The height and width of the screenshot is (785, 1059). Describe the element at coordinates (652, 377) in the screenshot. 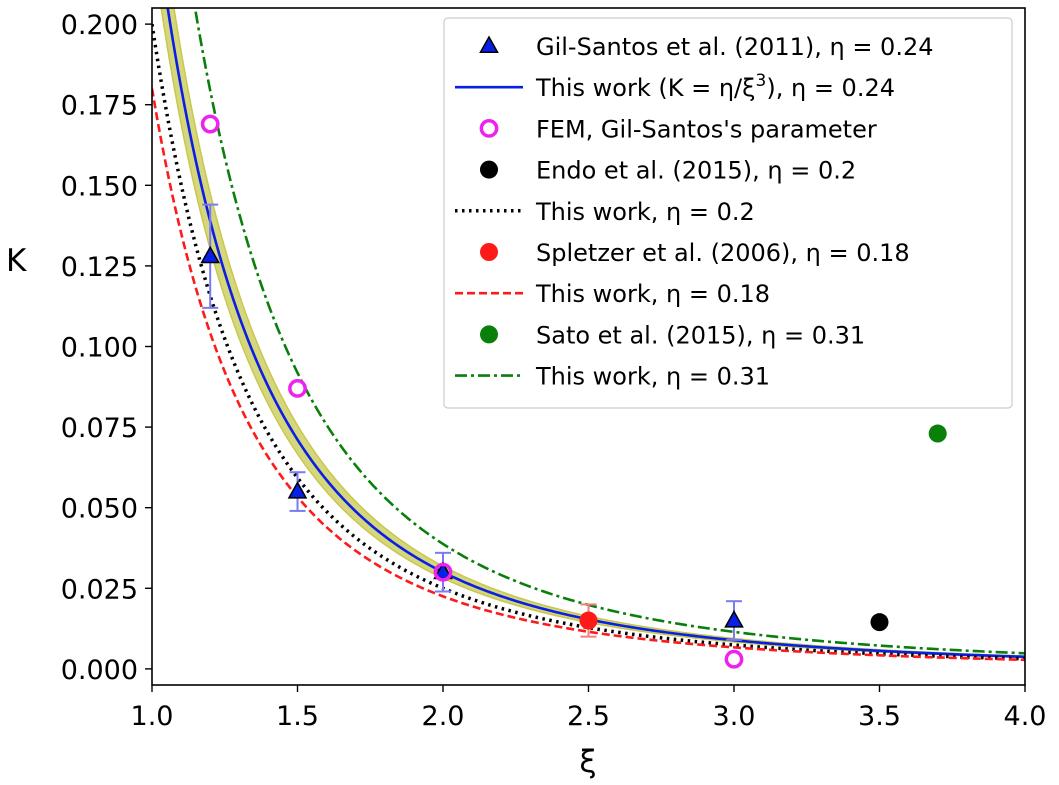

I see `legend-label-8: This work, η = 0.31` at that location.